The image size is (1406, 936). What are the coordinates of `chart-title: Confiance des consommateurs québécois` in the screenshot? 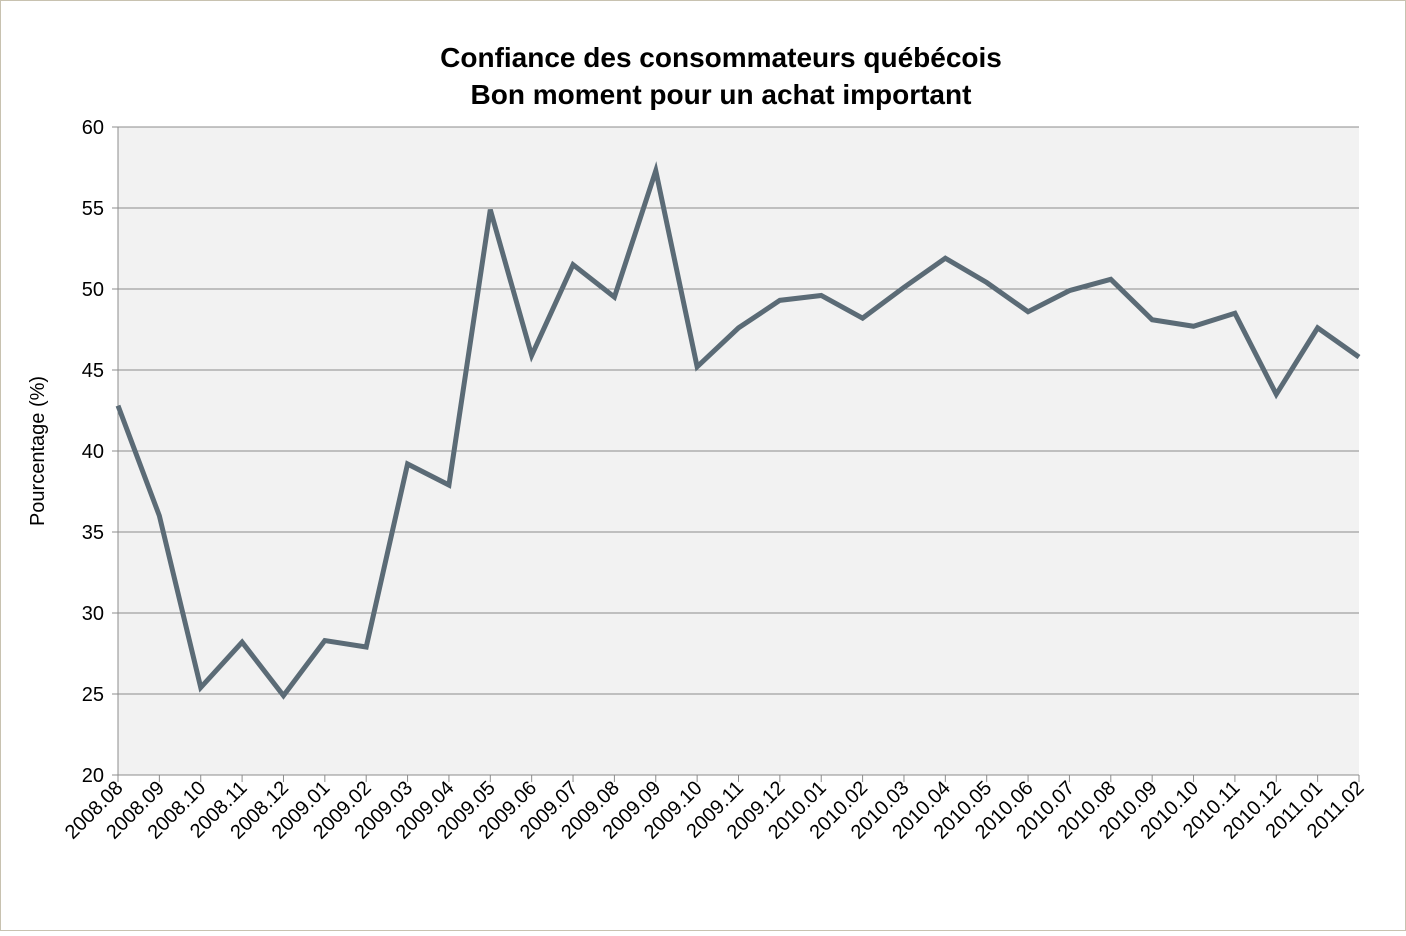 It's located at (721, 57).